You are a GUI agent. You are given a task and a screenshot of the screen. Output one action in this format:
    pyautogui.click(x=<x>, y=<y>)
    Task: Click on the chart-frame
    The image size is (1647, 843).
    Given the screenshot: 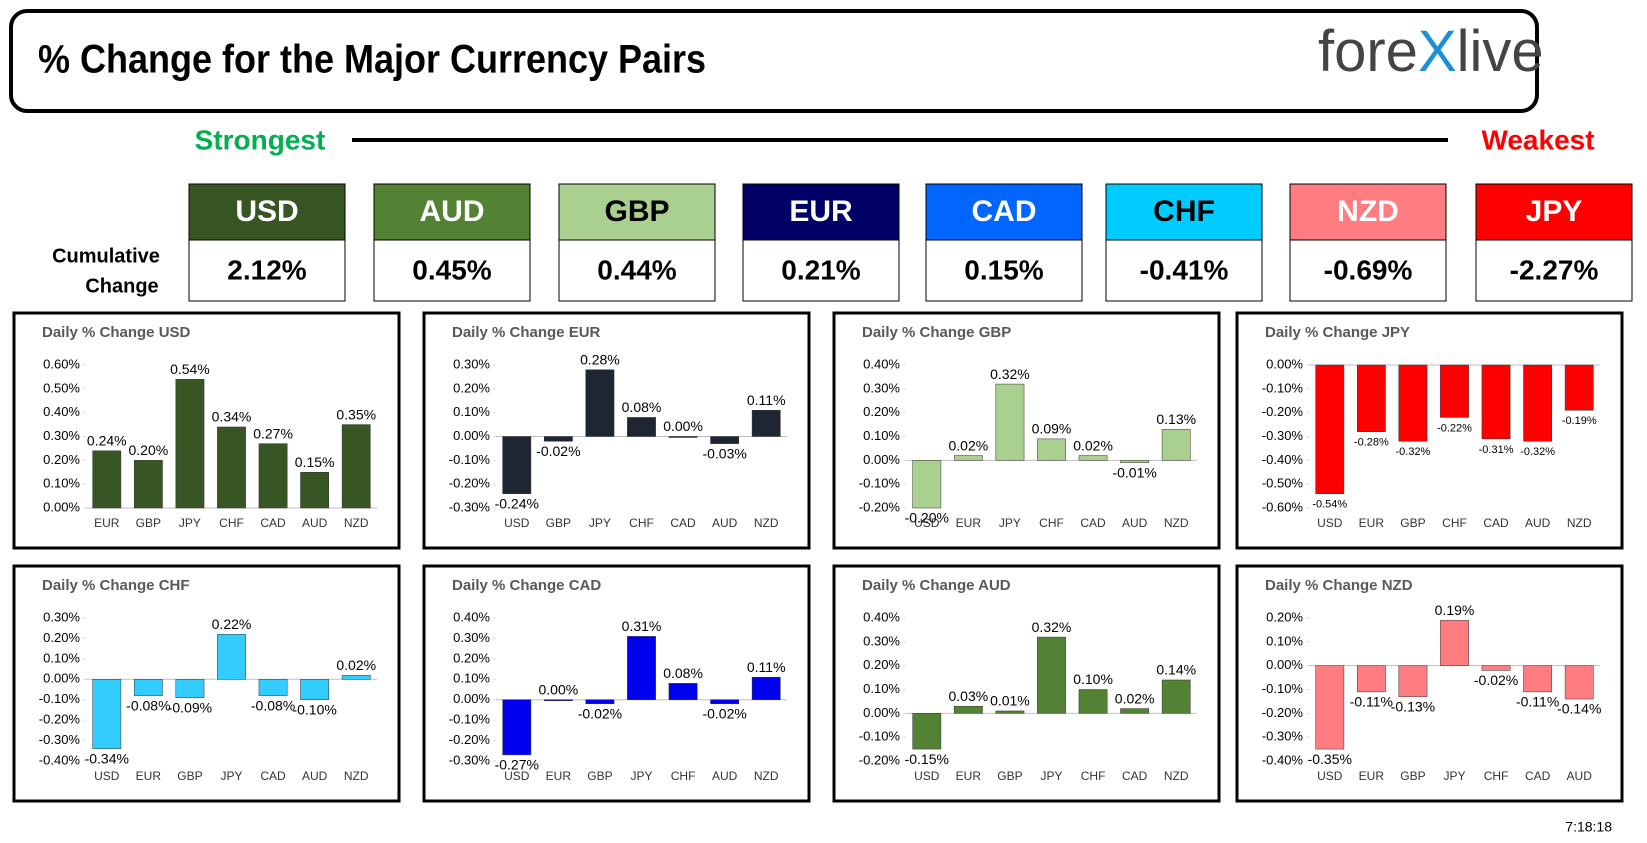 What is the action you would take?
    pyautogui.click(x=1026, y=683)
    